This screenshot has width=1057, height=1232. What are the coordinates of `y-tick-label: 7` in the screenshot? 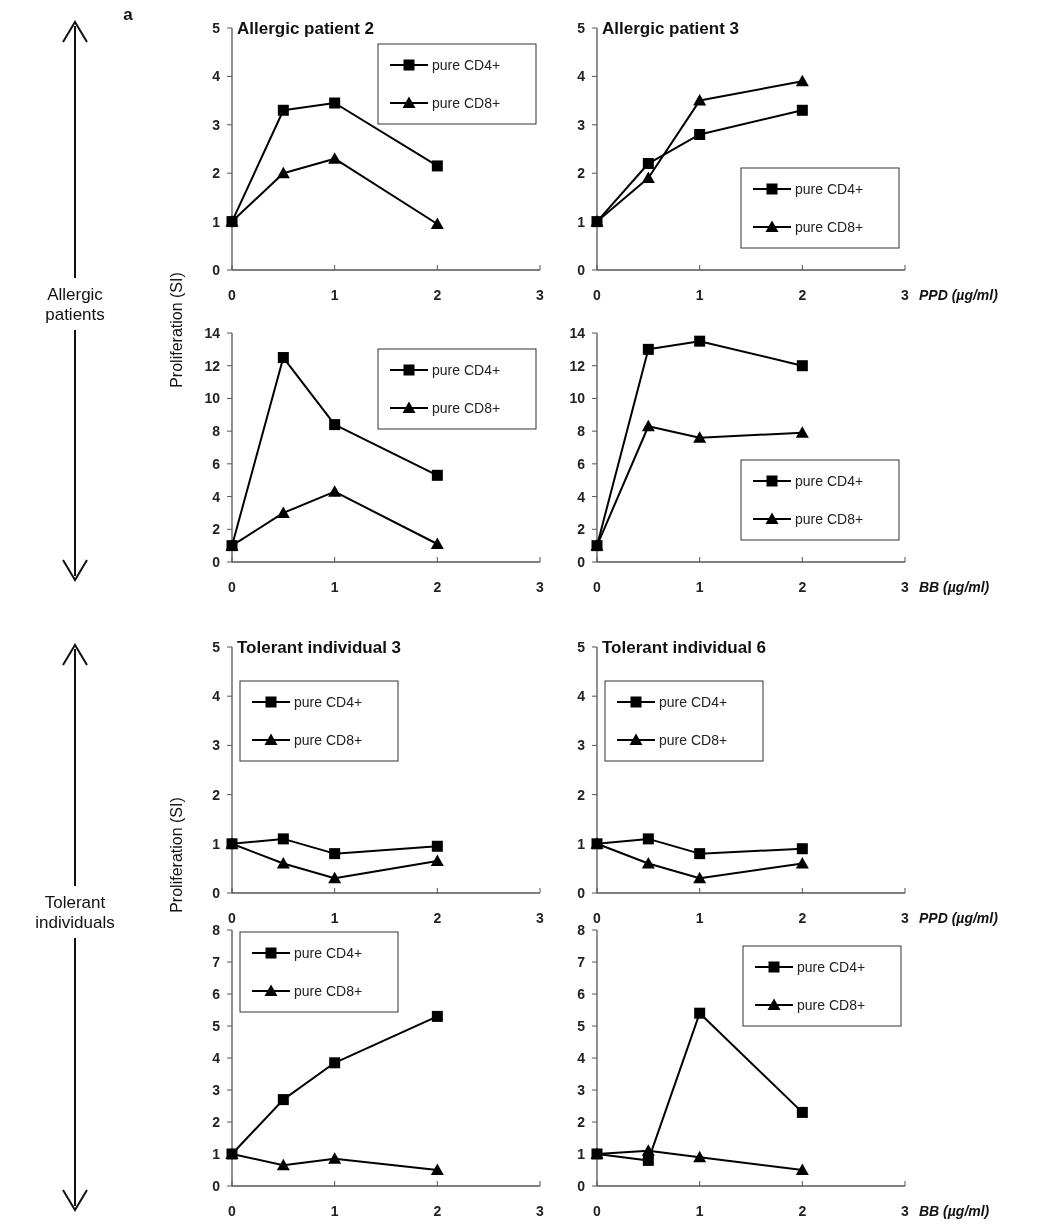 It's located at (581, 962).